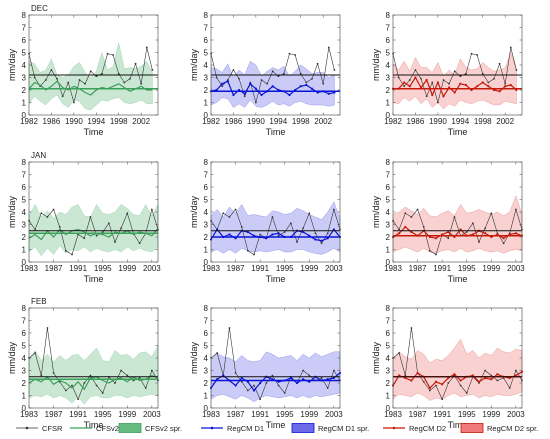 Image resolution: width=550 pixels, height=439 pixels. Describe the element at coordinates (206, 90) in the screenshot. I see `y-tick-label: 2` at that location.